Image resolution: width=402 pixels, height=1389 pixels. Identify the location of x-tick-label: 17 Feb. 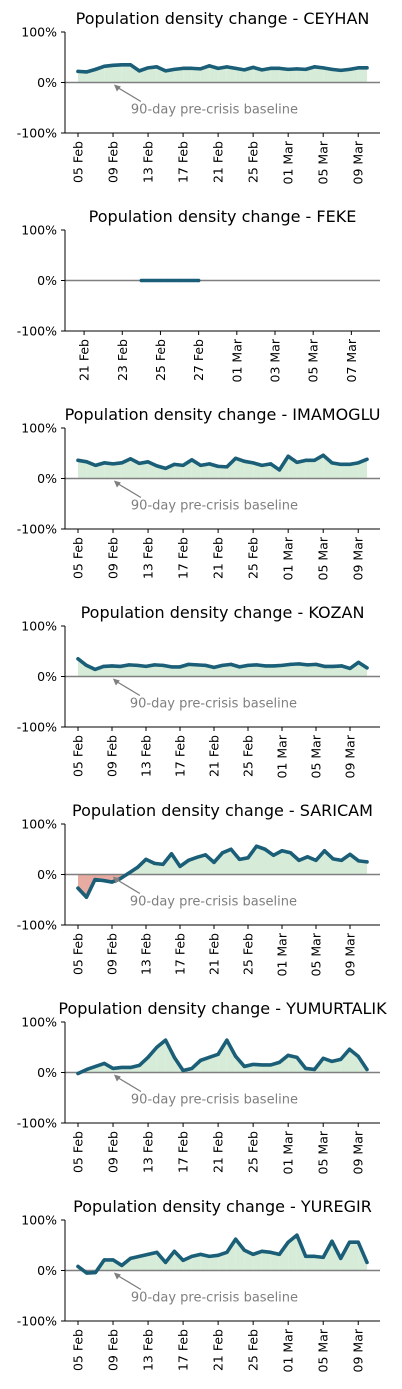
(183, 1152).